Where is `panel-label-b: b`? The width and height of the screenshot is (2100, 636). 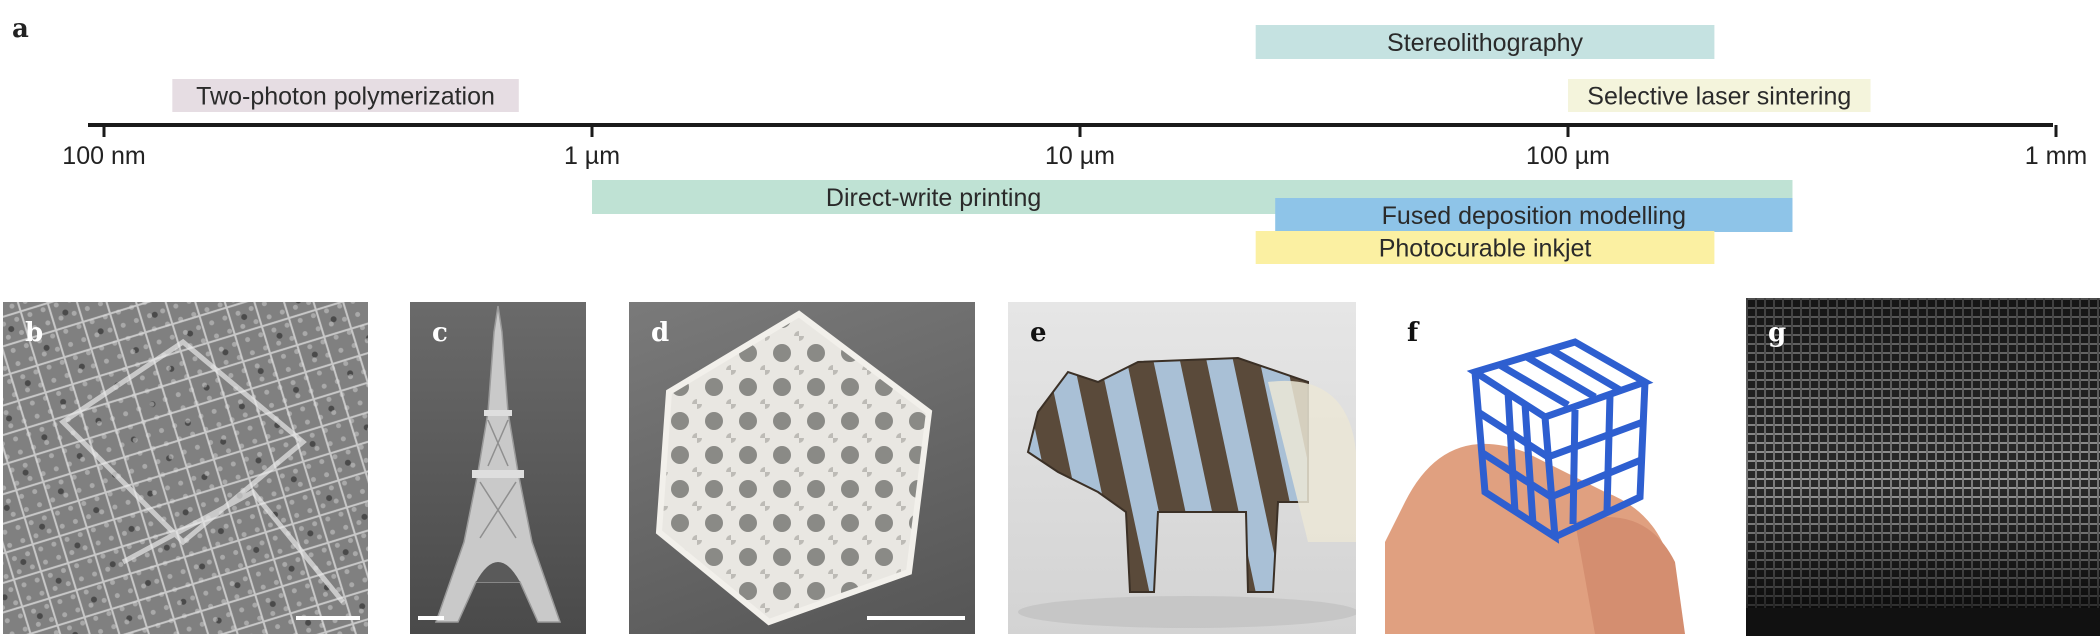
panel-label-b: b is located at coordinates (34, 333).